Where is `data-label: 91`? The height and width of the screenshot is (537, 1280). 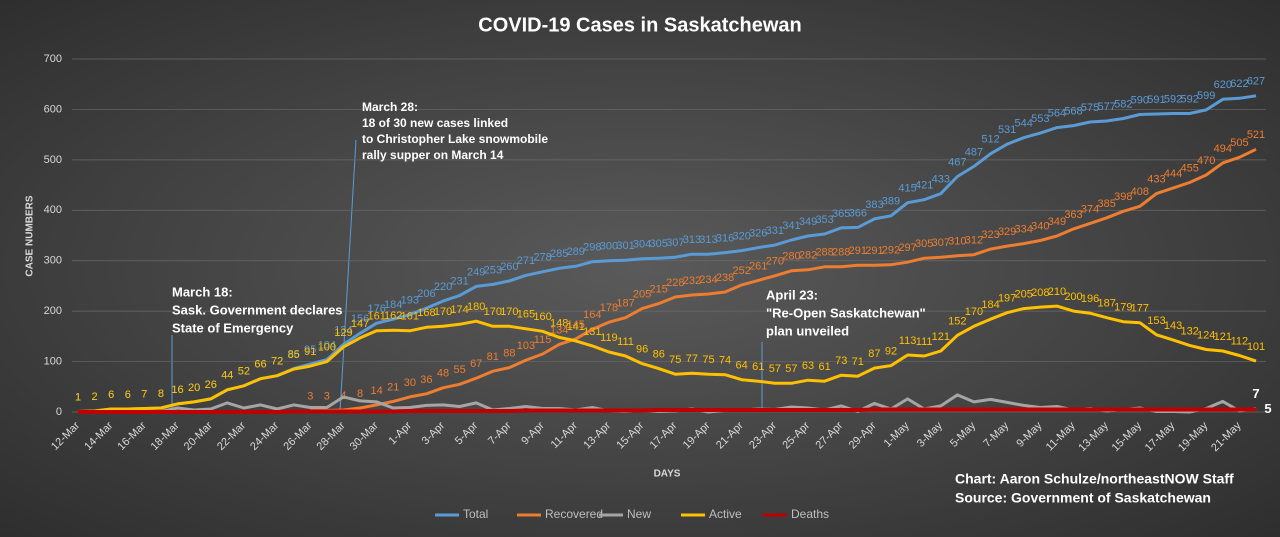 data-label: 91 is located at coordinates (310, 352).